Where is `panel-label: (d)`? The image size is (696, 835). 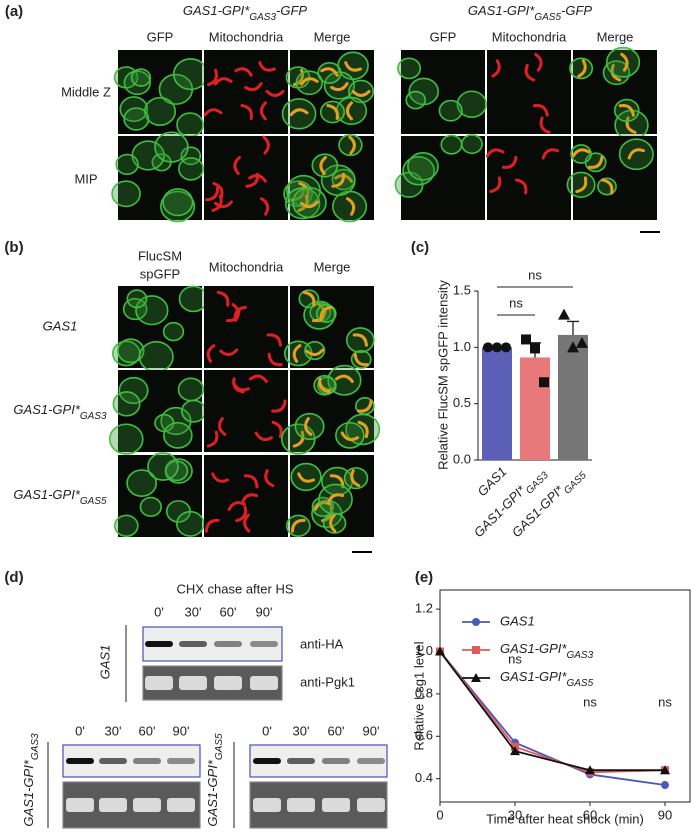
panel-label: (d) is located at coordinates (13, 577).